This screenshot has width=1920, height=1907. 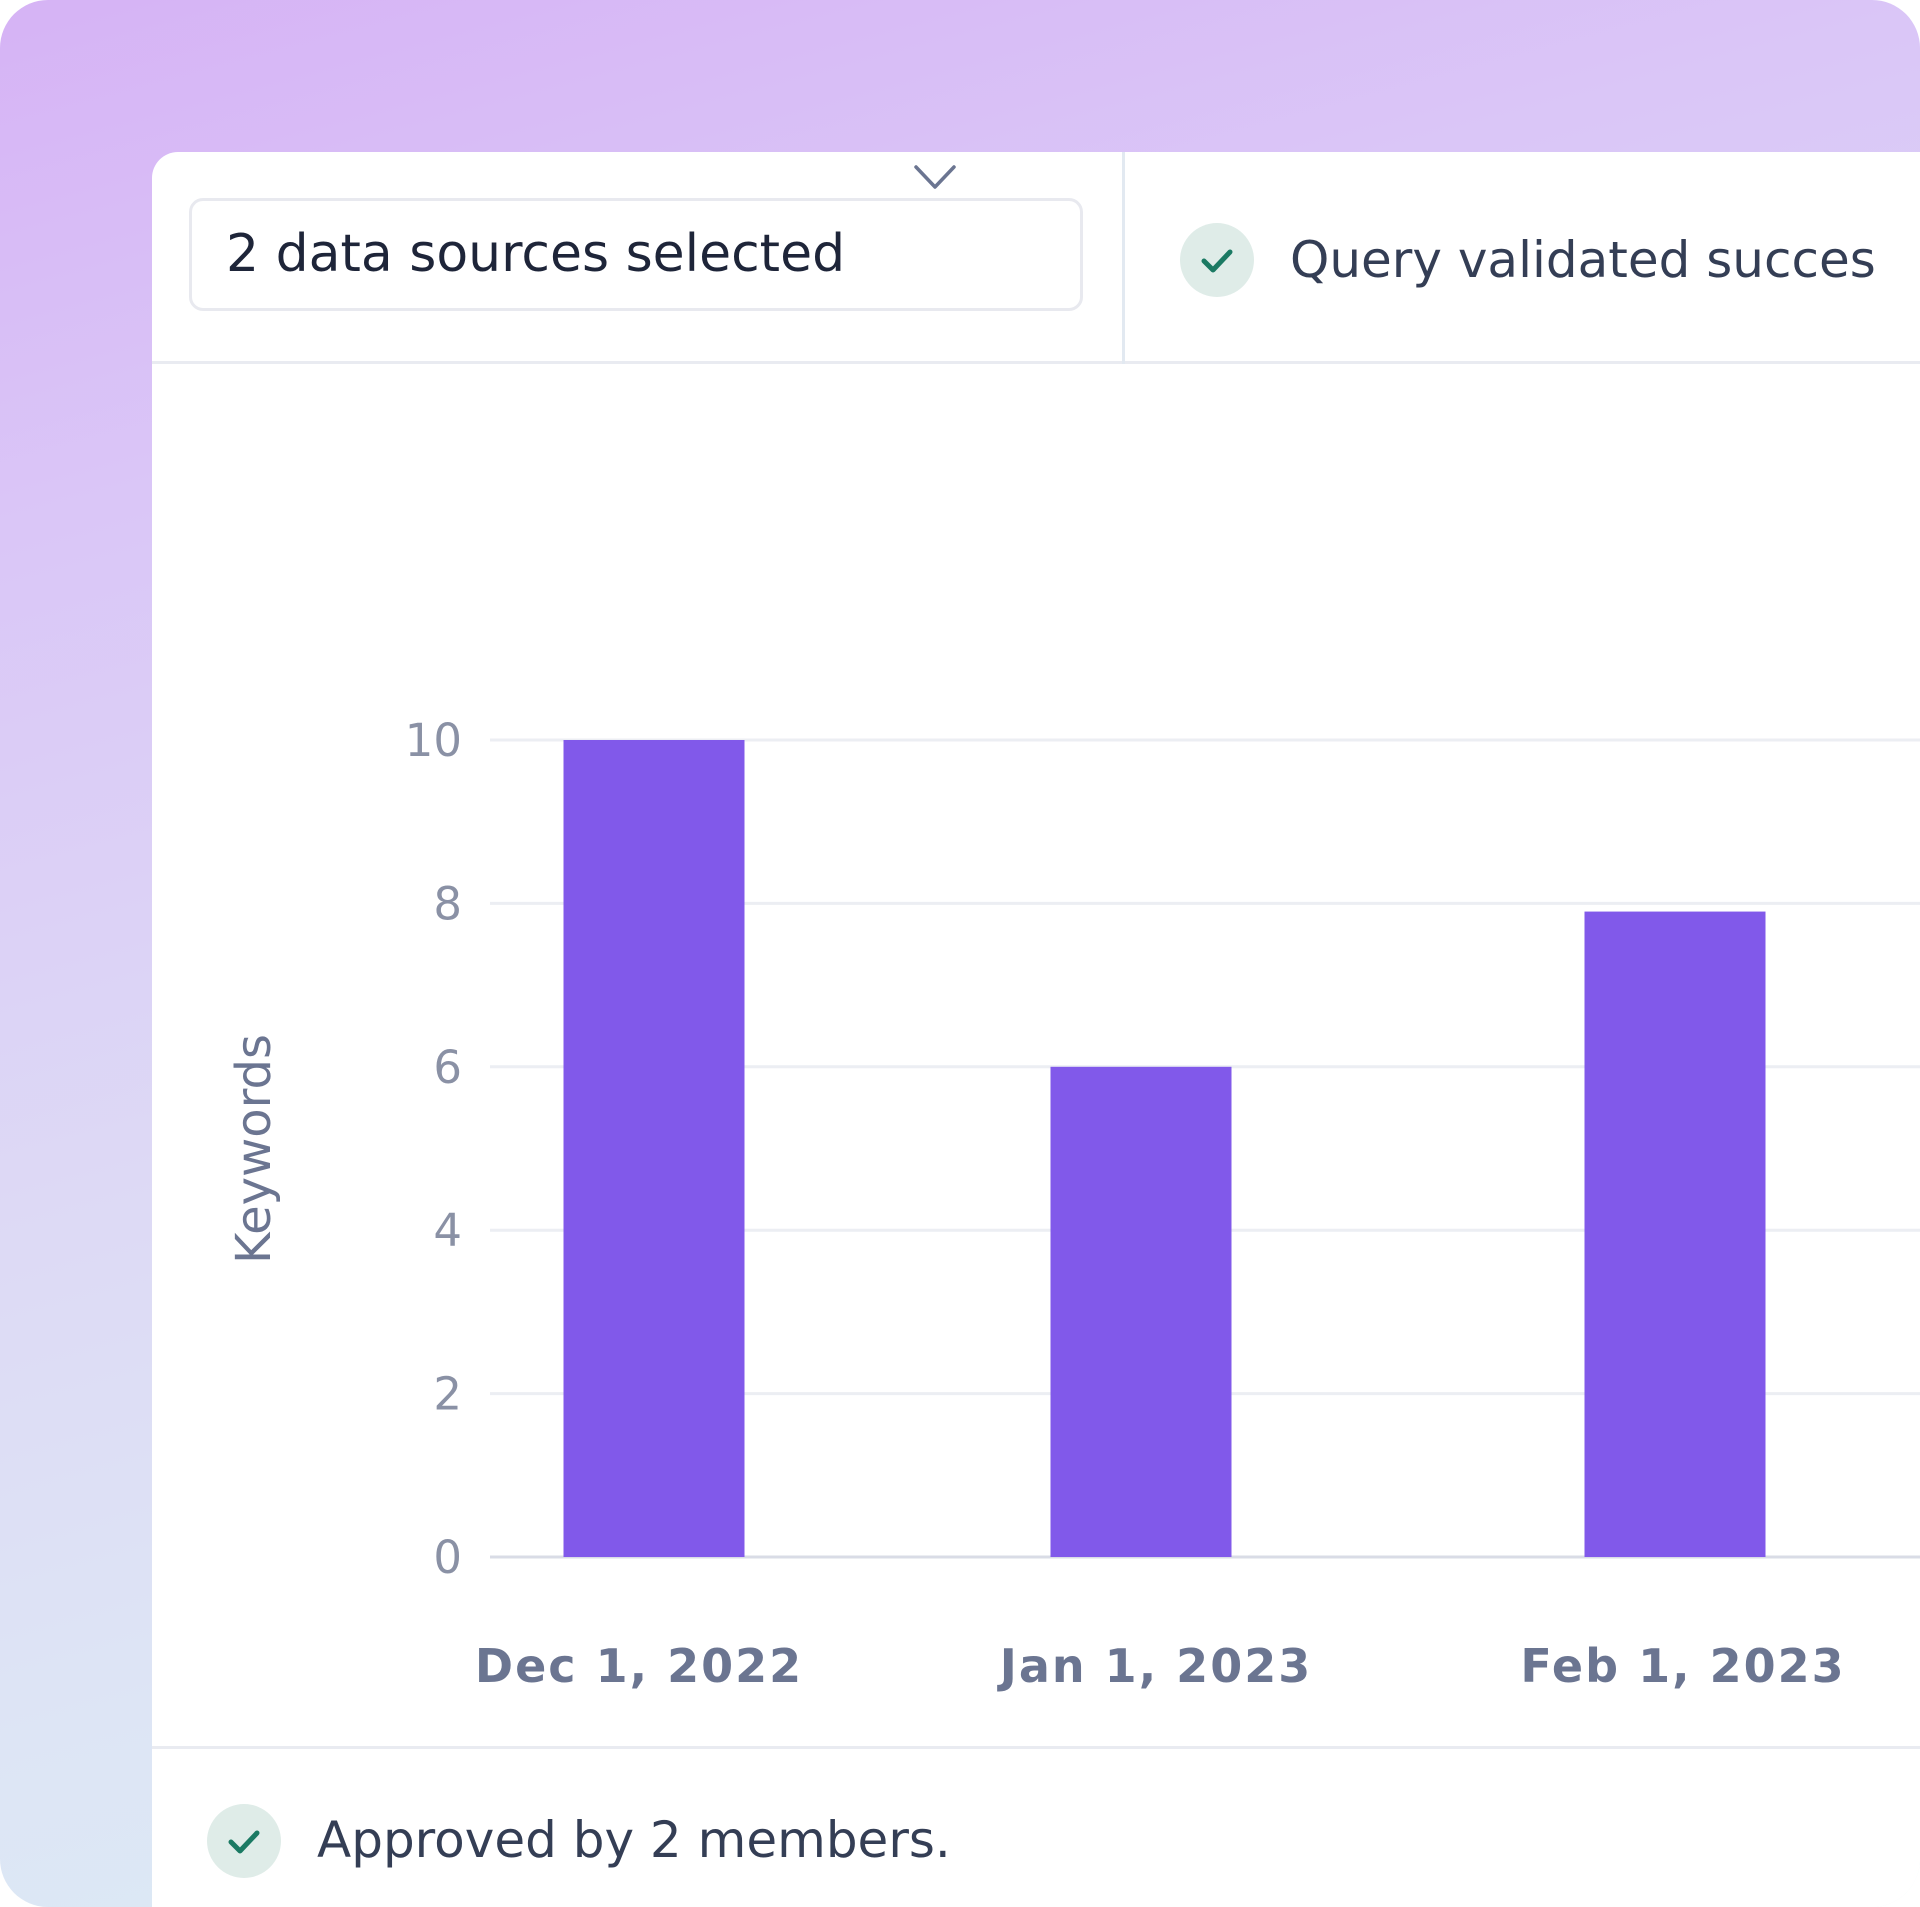 What do you see at coordinates (536, 254) in the screenshot?
I see `data-source-dropdown-label: 2 data sources selected` at bounding box center [536, 254].